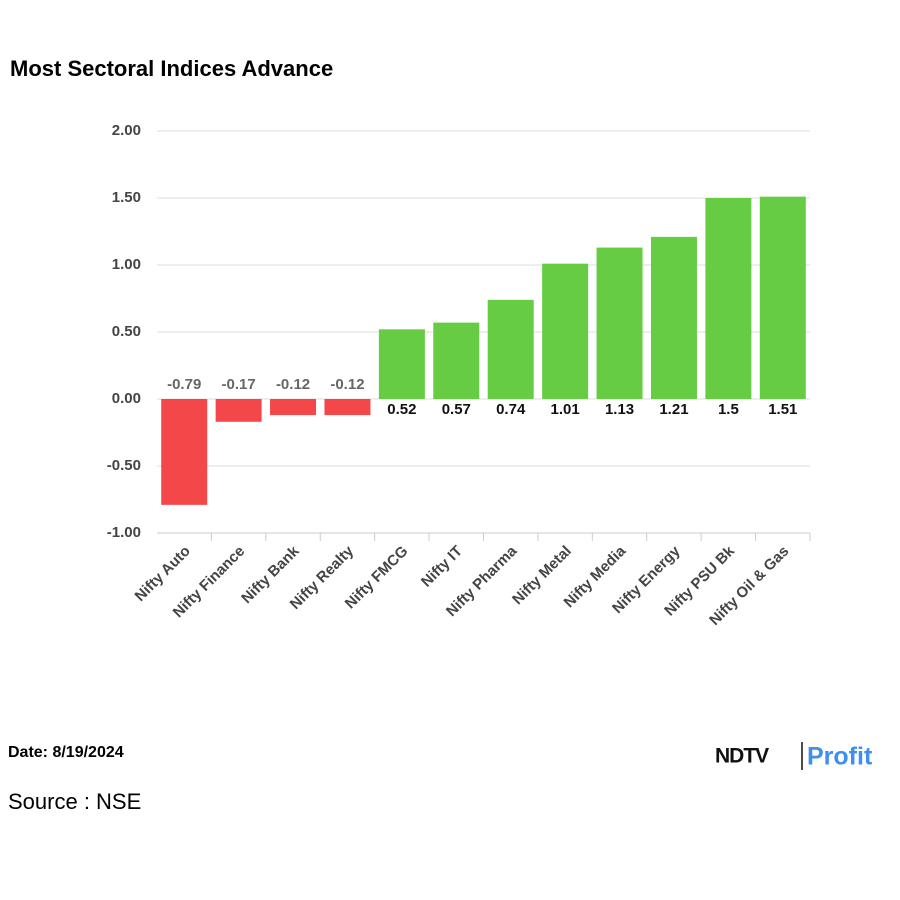 This screenshot has height=900, width=900. Describe the element at coordinates (66, 752) in the screenshot. I see `date: Date: 8/19/2024` at that location.